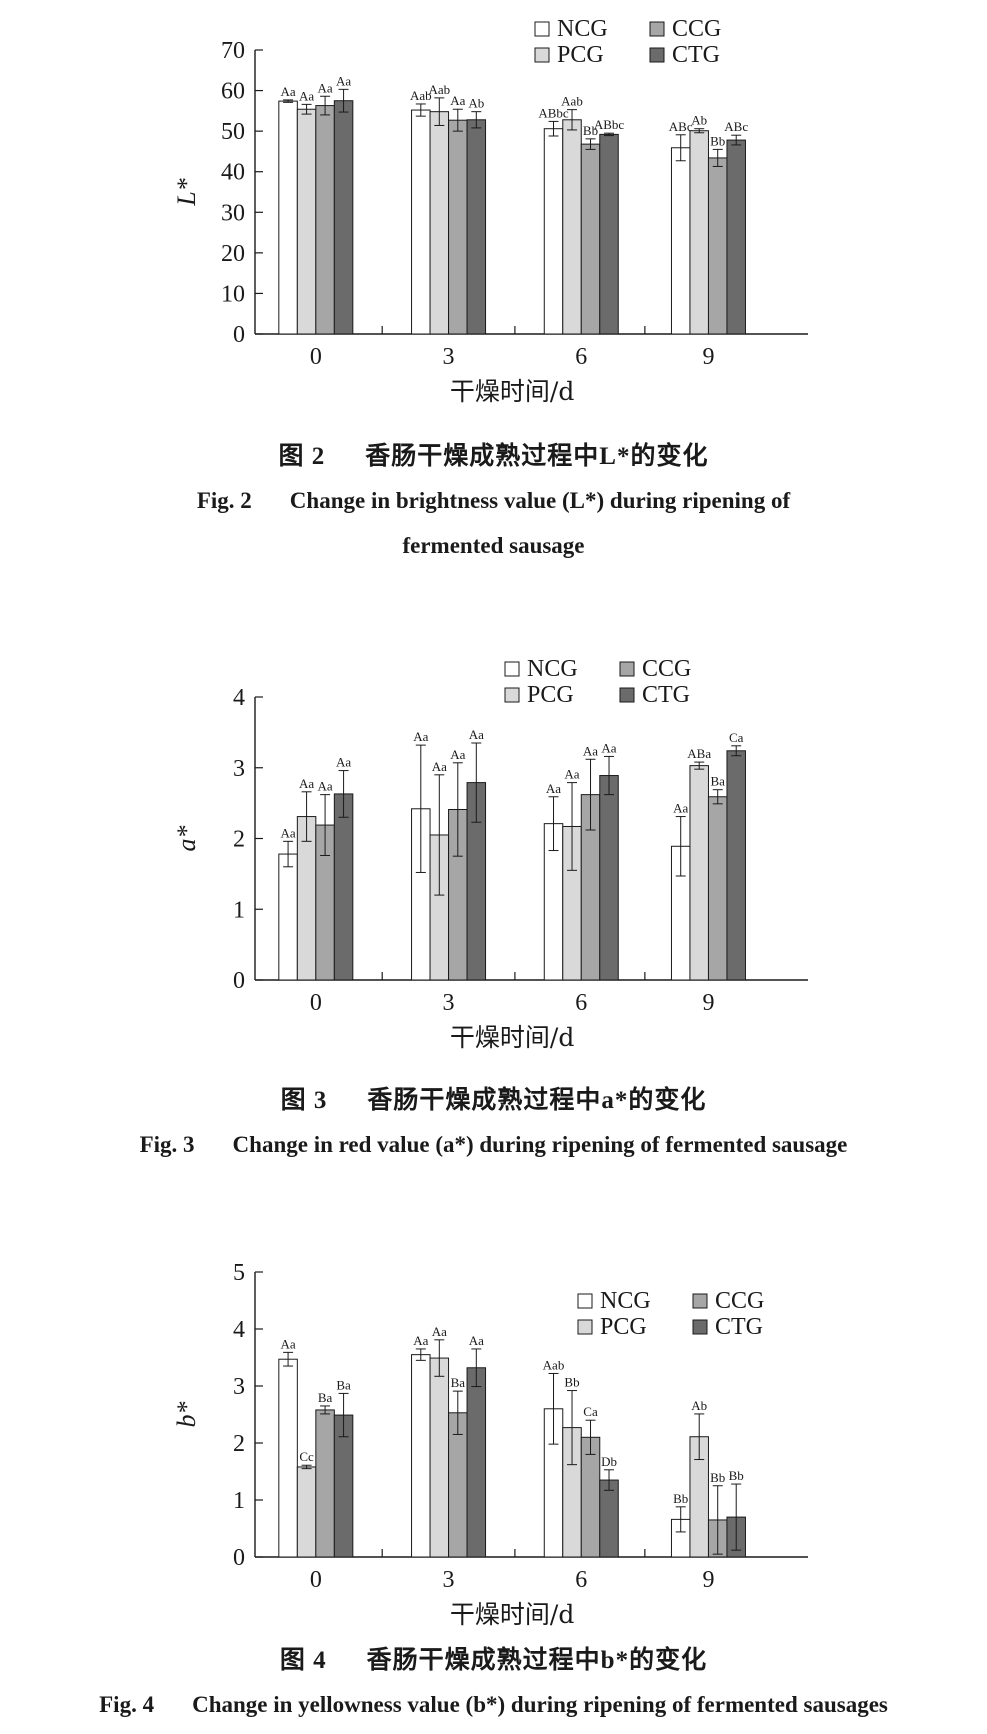 This screenshot has width=987, height=1734. Describe the element at coordinates (490, 222) in the screenshot. I see `axes: 0 10 20 30 40 50 60 70 L* 0 3 6 9 干燥时间/d` at that location.